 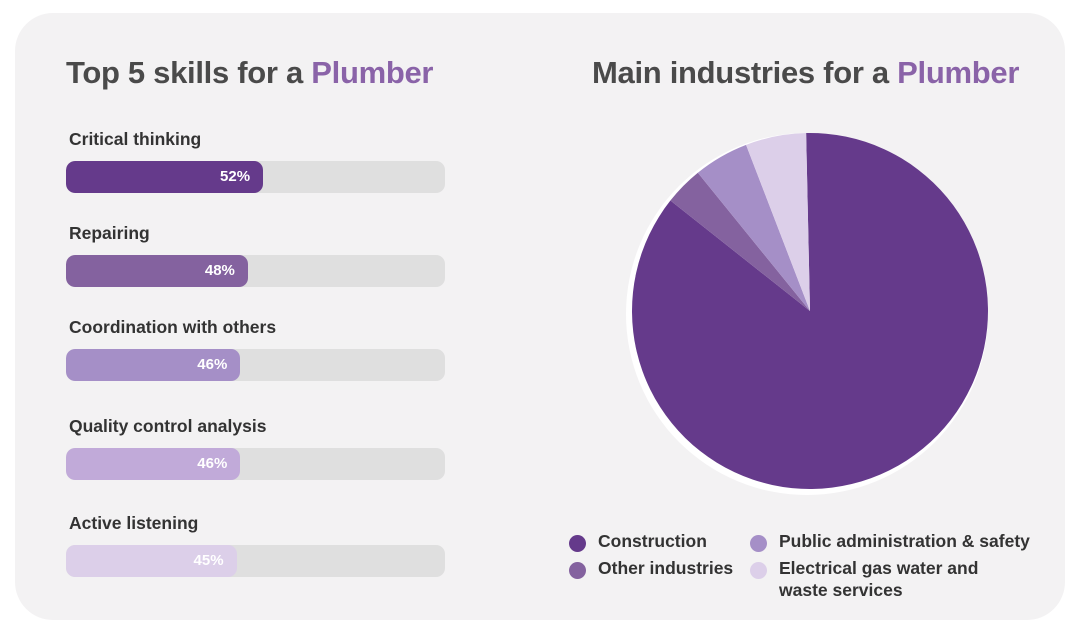 What do you see at coordinates (165, 177) in the screenshot?
I see `skill-bar: 52%` at bounding box center [165, 177].